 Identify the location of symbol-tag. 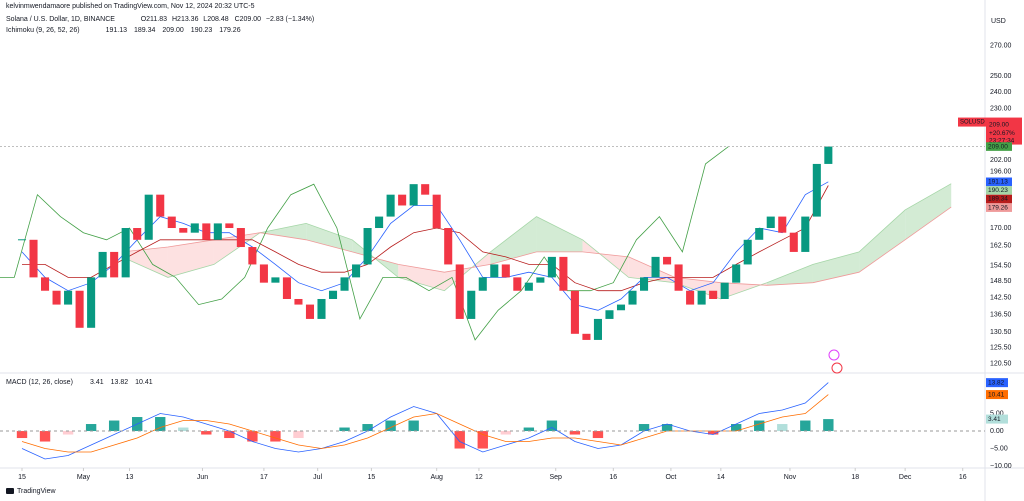
(972, 122).